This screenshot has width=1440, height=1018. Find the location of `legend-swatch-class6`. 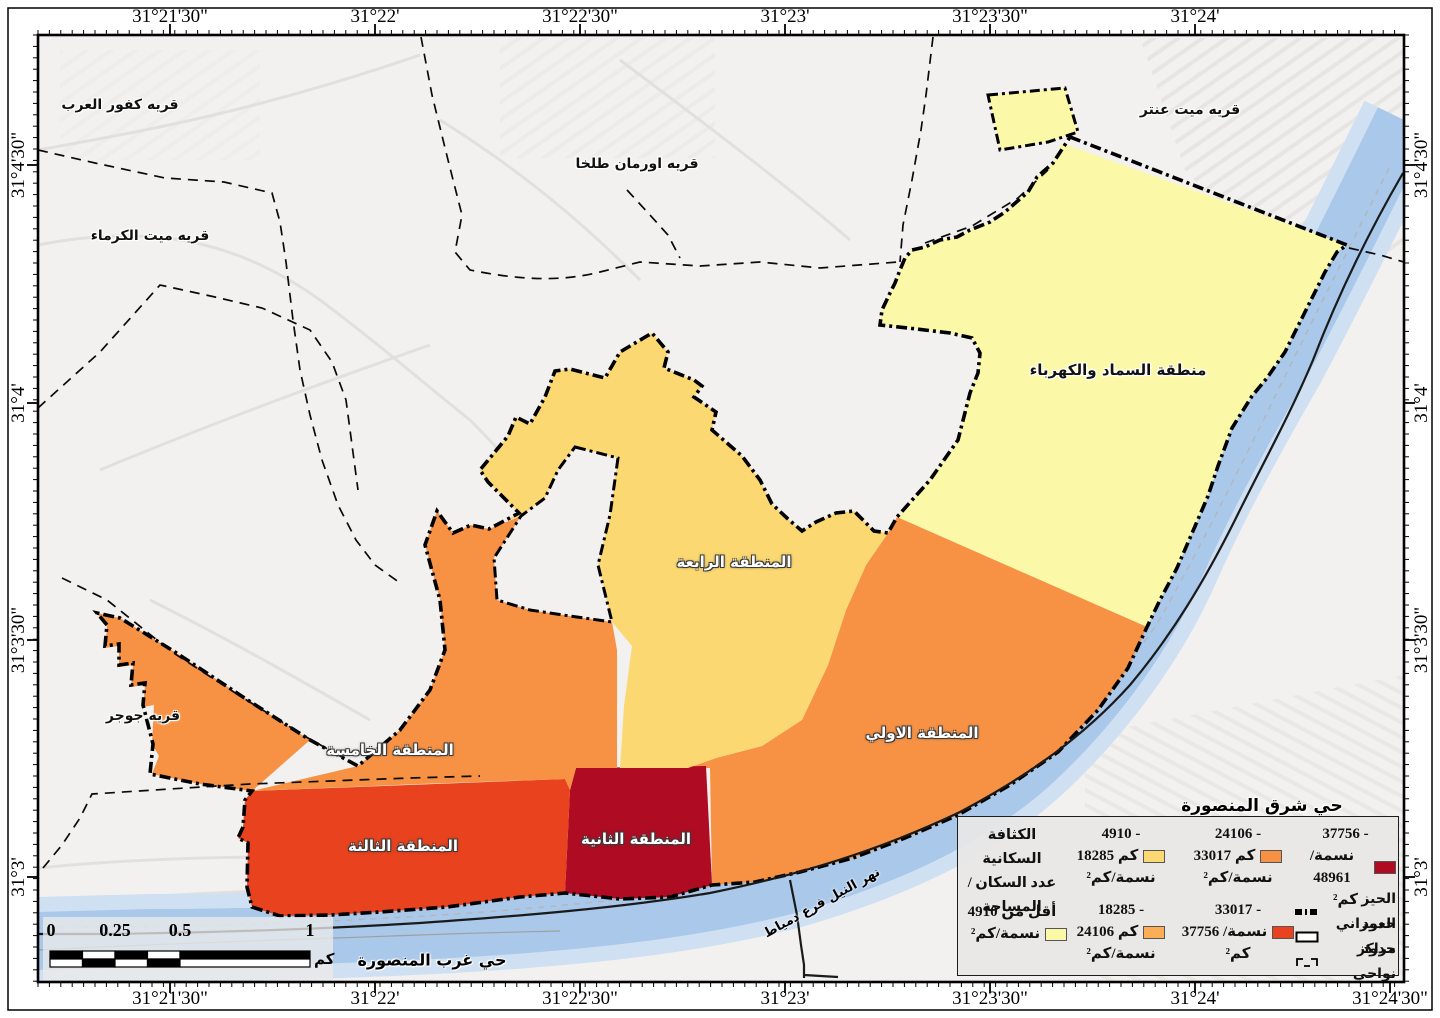

legend-swatch-class6 is located at coordinates (1385, 867).